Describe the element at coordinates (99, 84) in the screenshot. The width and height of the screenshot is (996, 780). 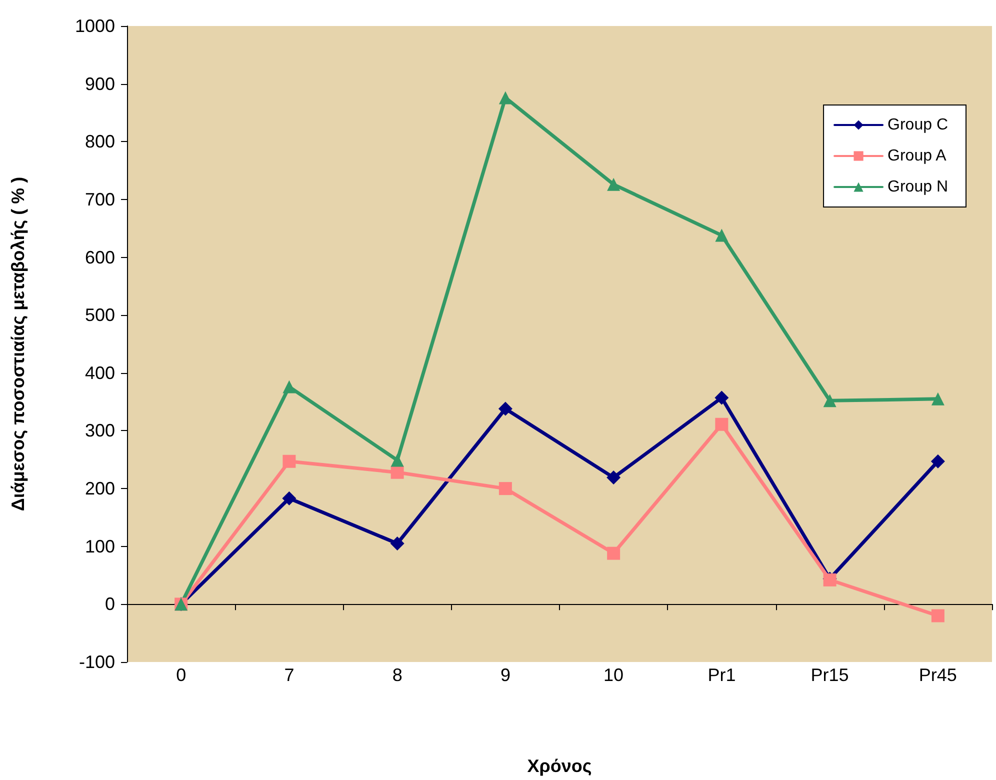
I see `y-tick-label: 900` at that location.